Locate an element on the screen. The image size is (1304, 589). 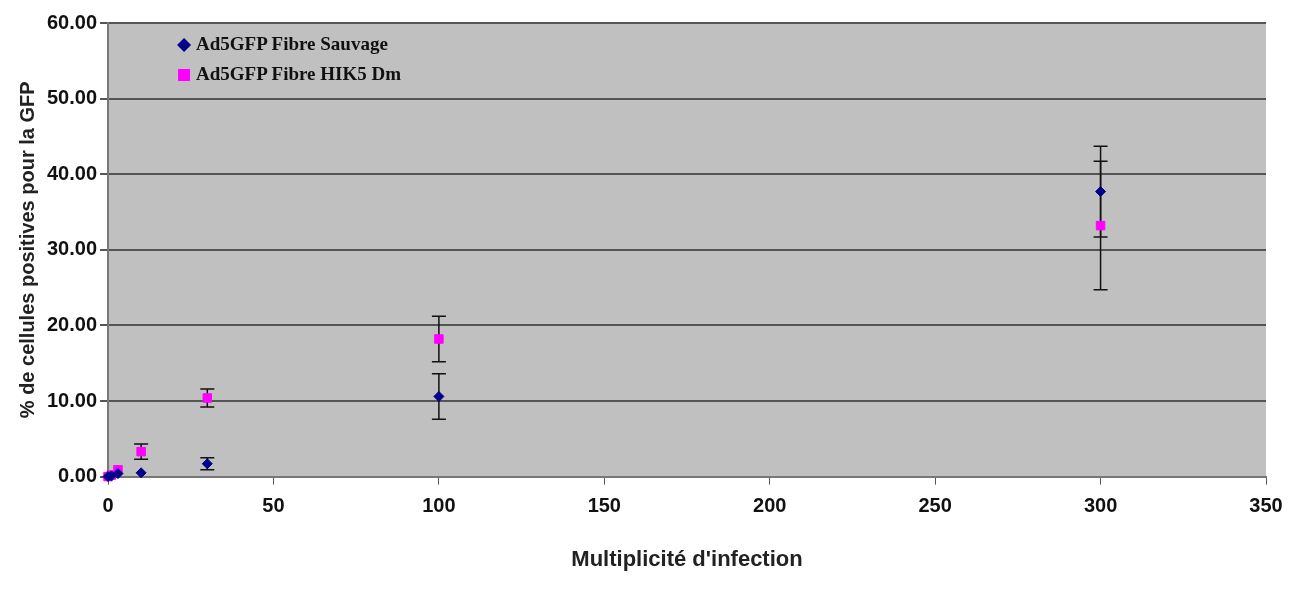
y-tick-label: 40.00 is located at coordinates (72, 172).